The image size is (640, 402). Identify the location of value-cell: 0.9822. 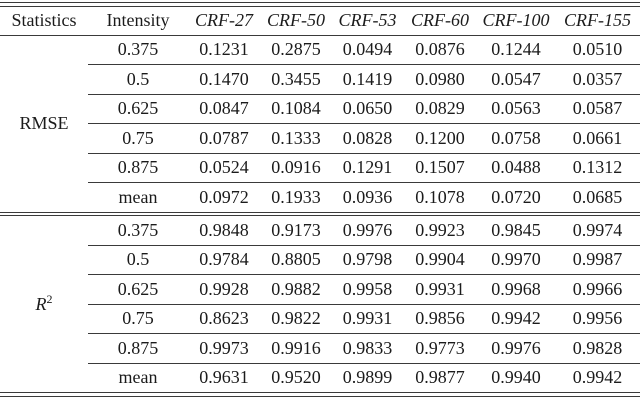
(296, 319).